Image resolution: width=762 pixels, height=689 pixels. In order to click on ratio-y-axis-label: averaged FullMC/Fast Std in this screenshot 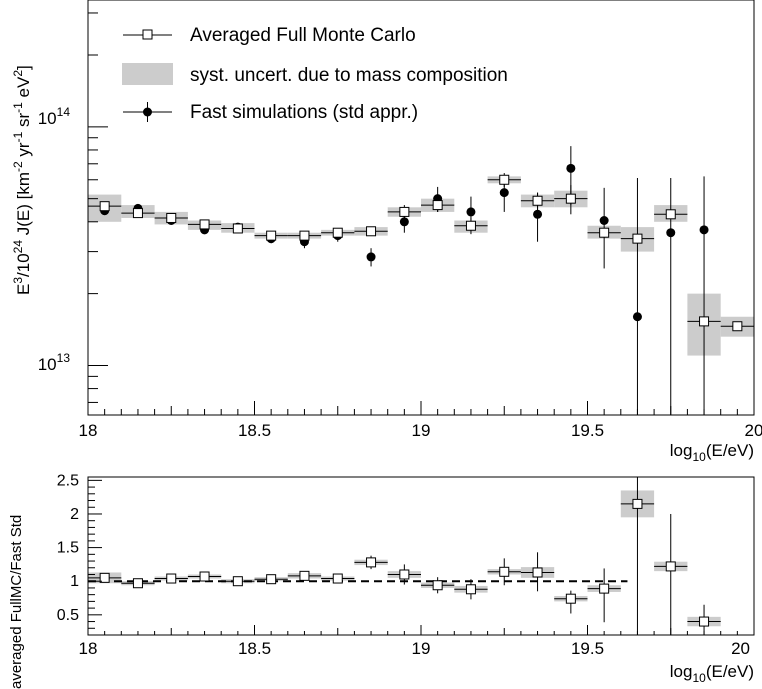, I will do `click(16, 602)`.